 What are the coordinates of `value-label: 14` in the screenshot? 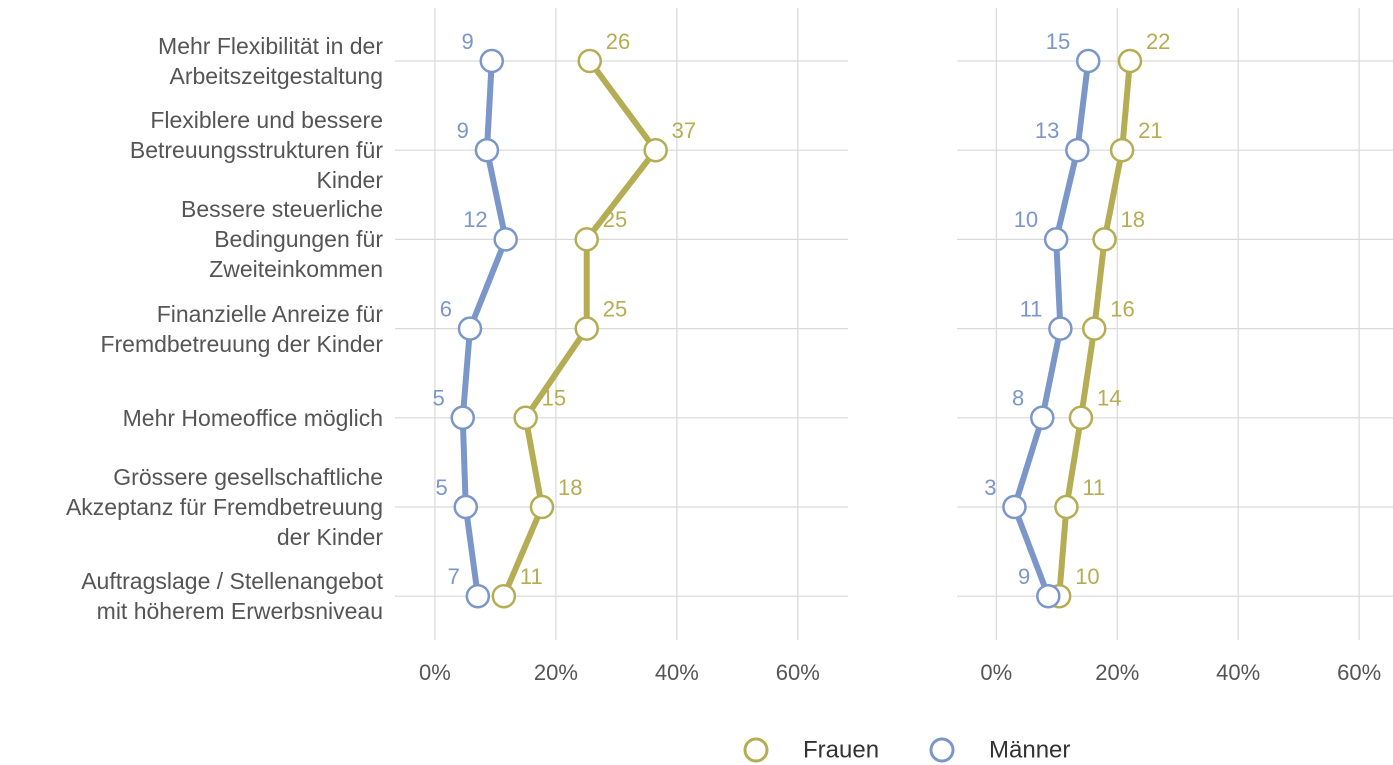 It's located at (1109, 398).